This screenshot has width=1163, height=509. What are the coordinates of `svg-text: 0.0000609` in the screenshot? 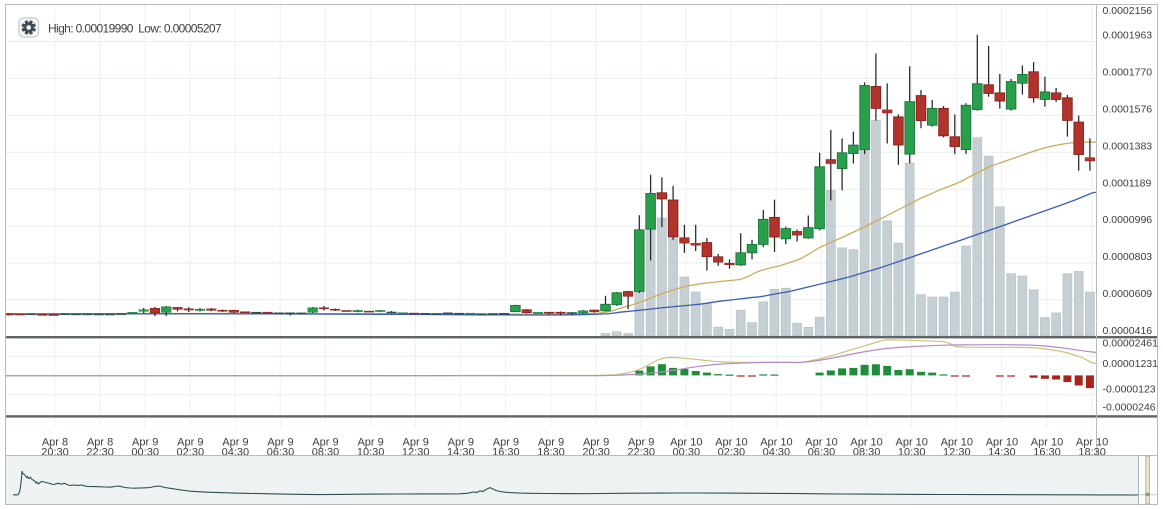 It's located at (1128, 294).